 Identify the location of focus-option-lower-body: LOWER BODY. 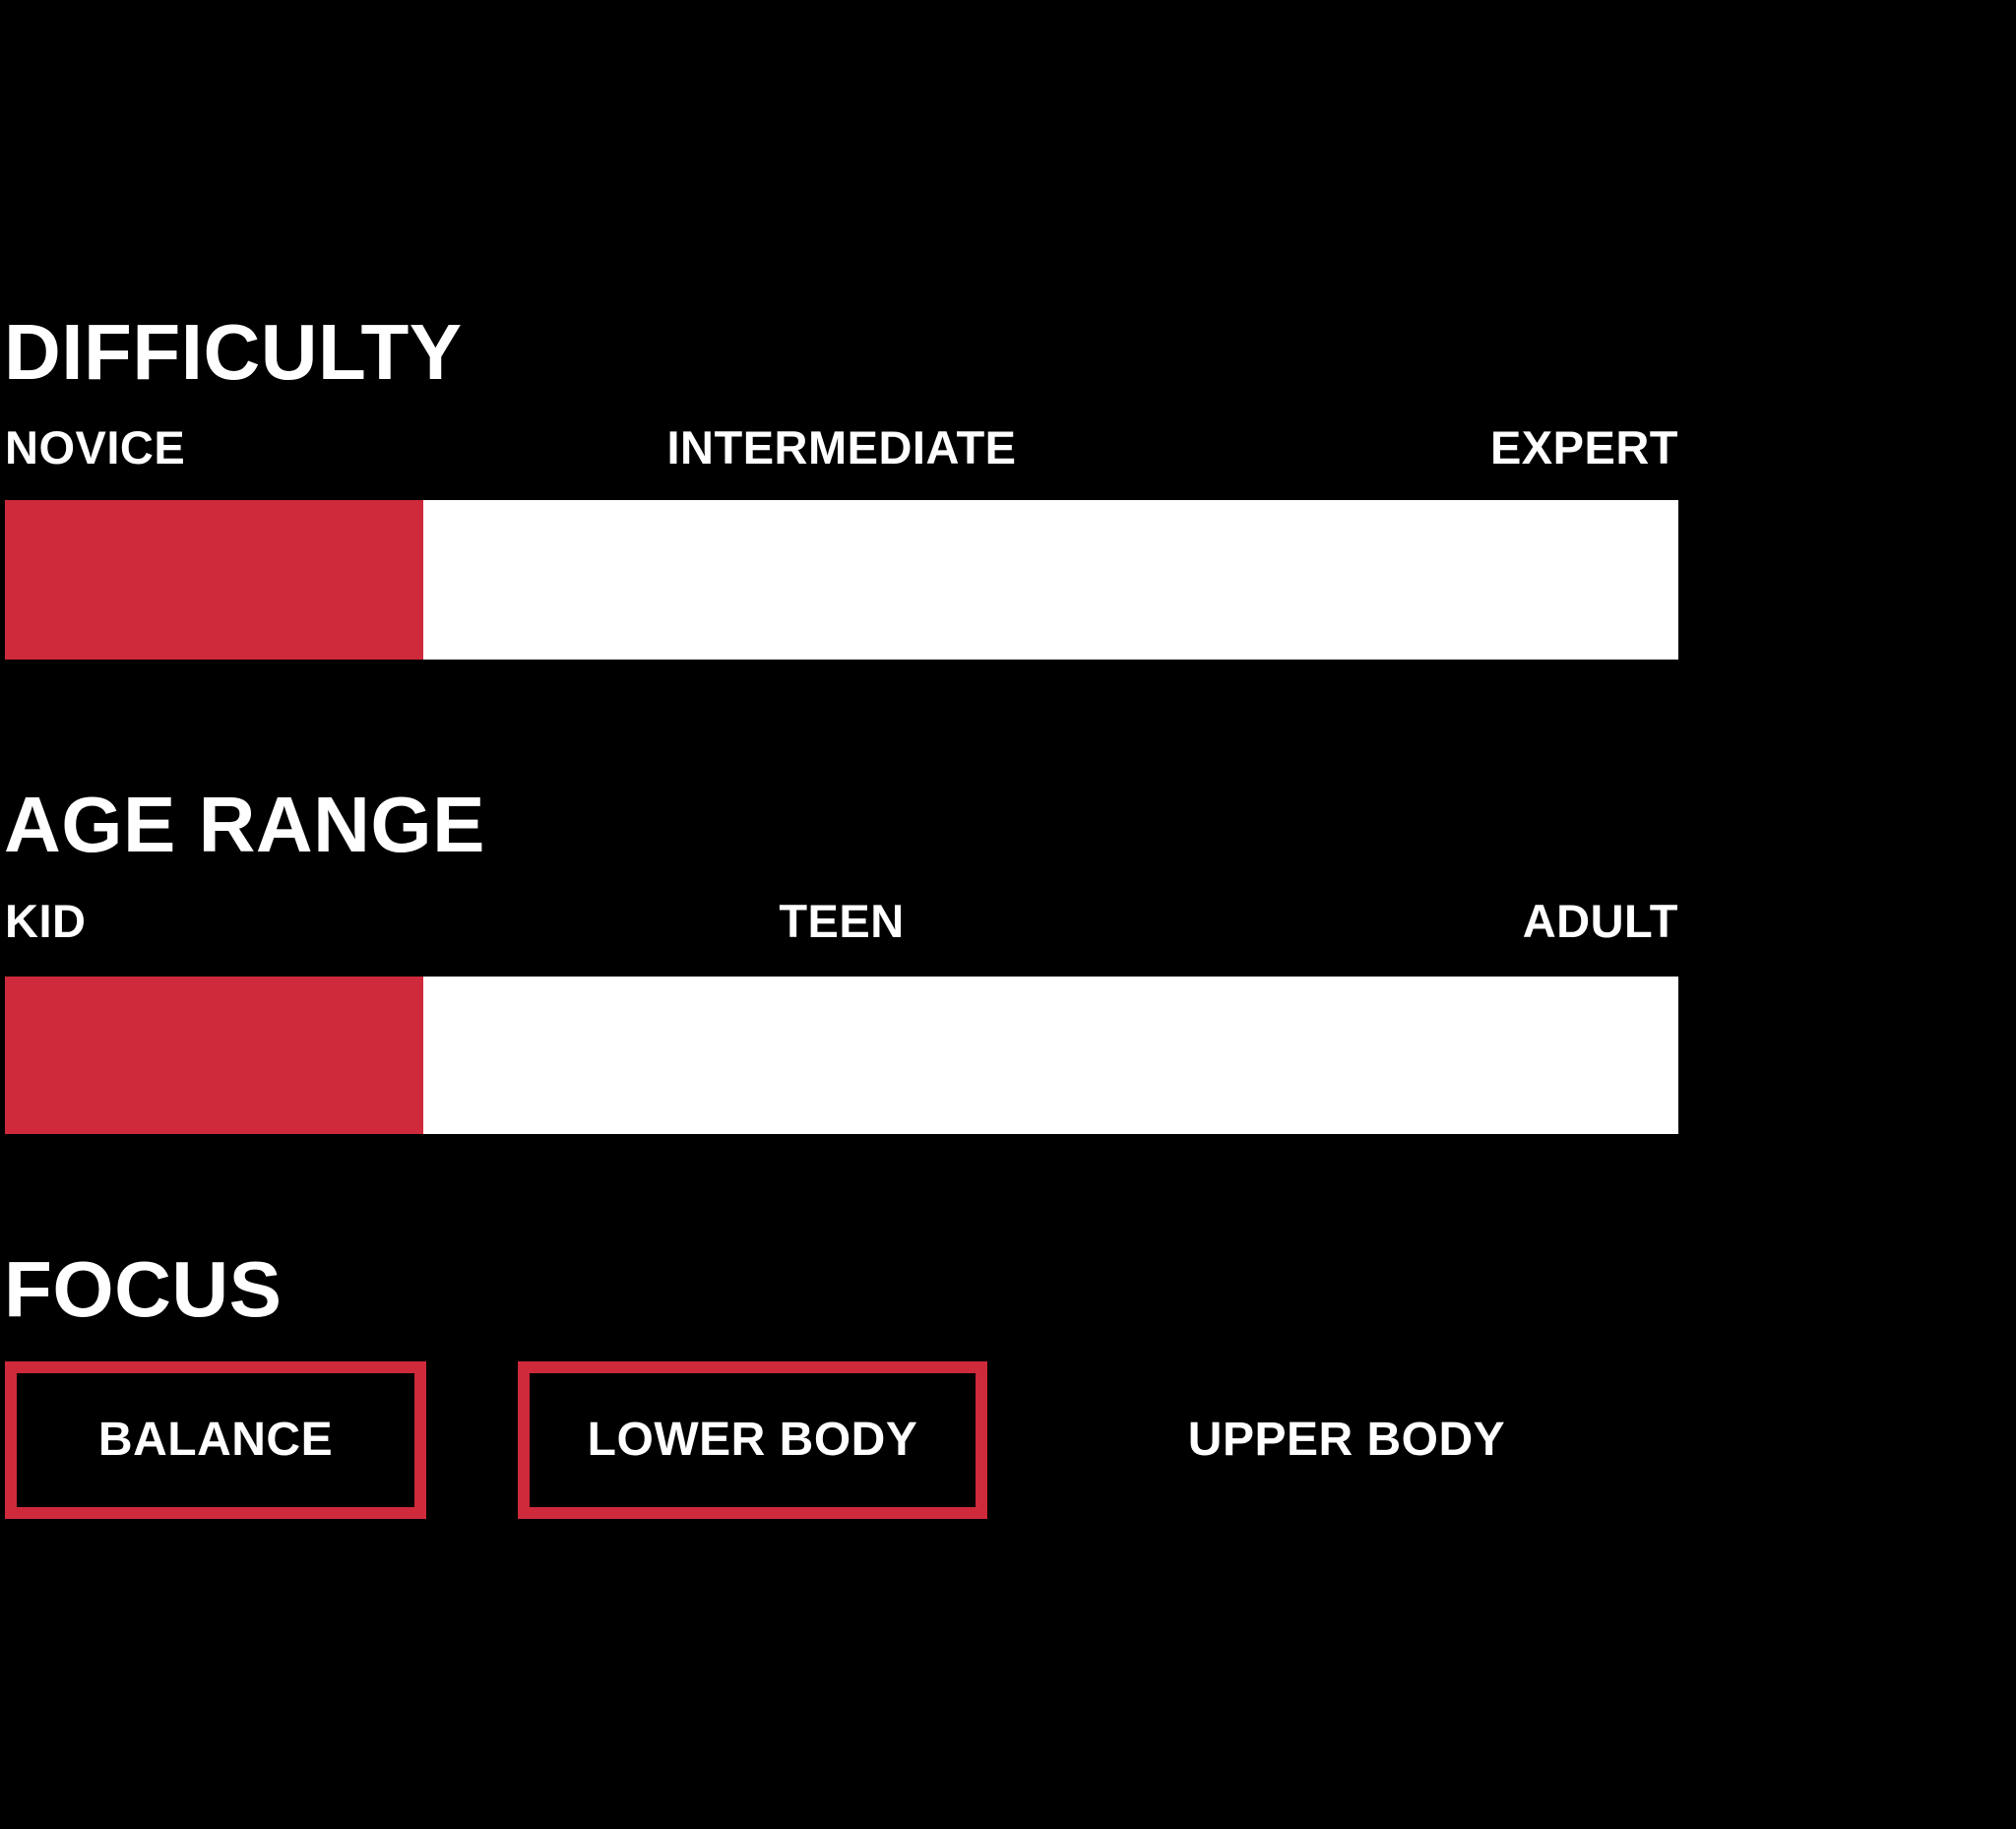
(752, 1440).